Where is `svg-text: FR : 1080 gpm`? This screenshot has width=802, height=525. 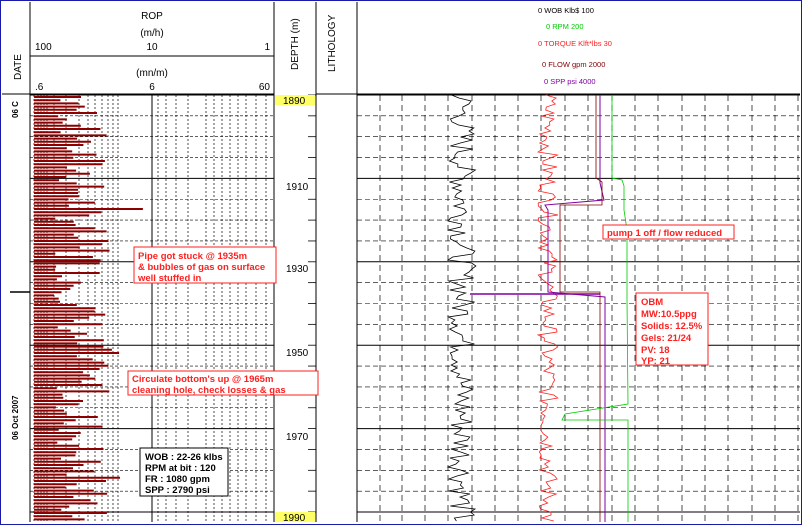 svg-text: FR : 1080 gpm is located at coordinates (177, 479).